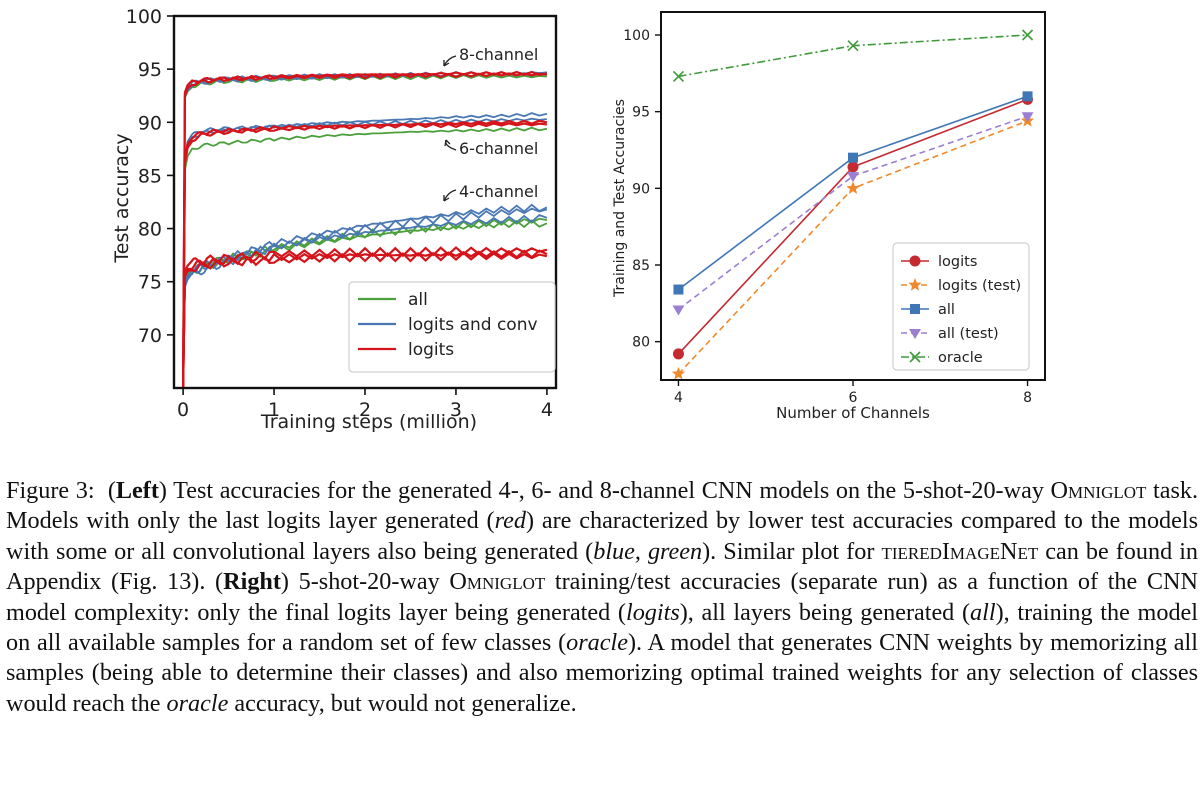 Image resolution: width=1200 pixels, height=803 pixels. I want to click on caption-dataset-omniglot-2: Omniglot, so click(497, 582).